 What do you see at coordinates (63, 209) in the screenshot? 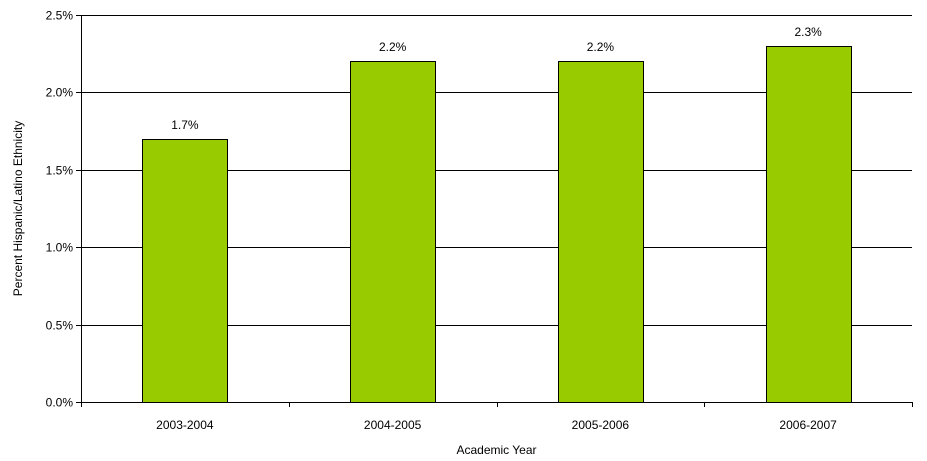
I see `y-axis-ticks: 0.0% 0.5% 1.0% 1.5% 2.0% 2.5%` at bounding box center [63, 209].